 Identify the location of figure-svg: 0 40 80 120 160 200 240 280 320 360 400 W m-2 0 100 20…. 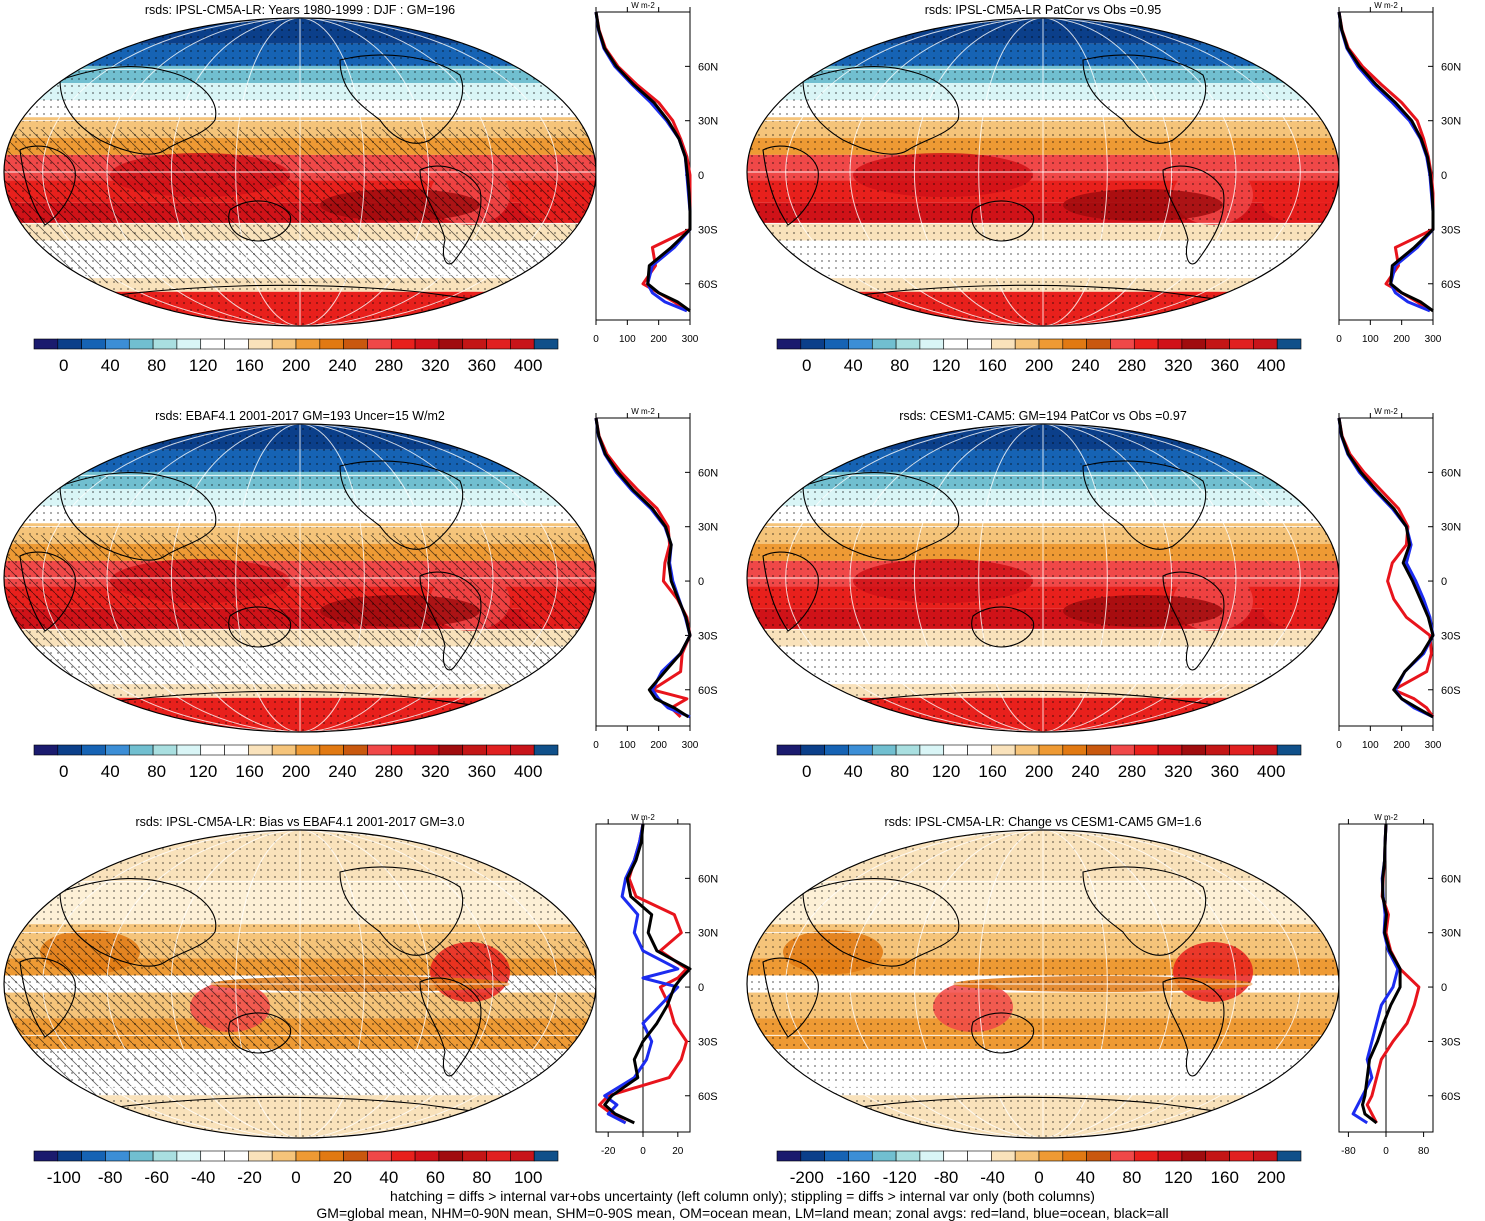
(360, 594).